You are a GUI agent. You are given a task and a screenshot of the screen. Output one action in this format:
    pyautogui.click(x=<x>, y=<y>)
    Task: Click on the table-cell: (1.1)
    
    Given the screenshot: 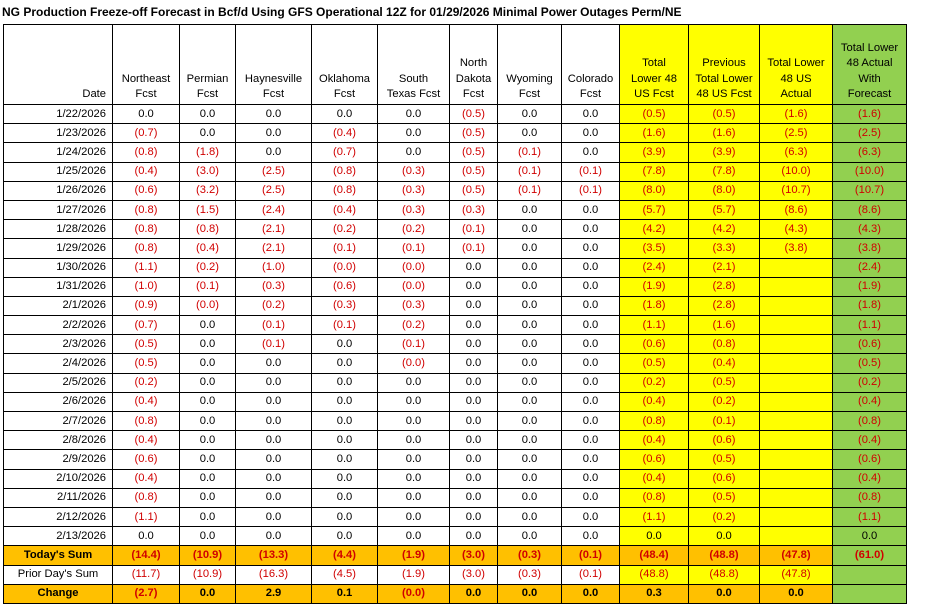 What is the action you would take?
    pyautogui.click(x=654, y=517)
    